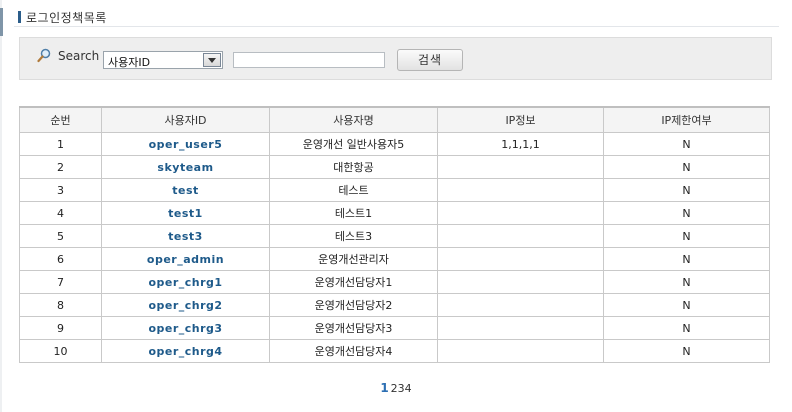 The image size is (792, 412). I want to click on cell-user-name: 테스트1, so click(353, 213).